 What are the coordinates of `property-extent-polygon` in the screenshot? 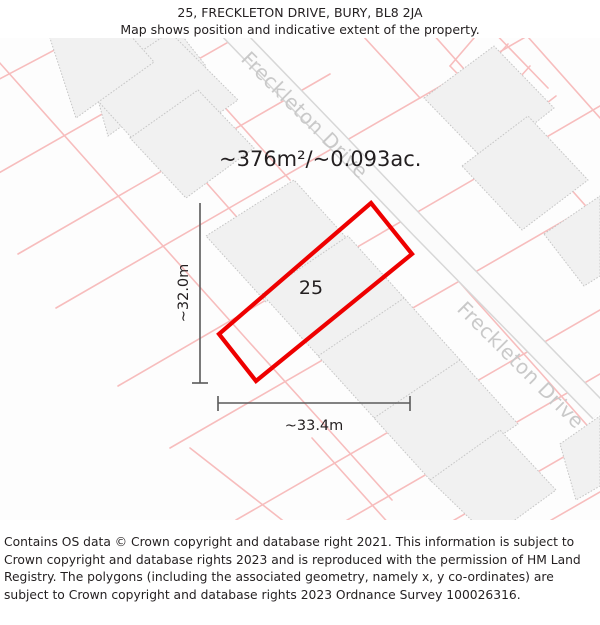 It's located at (315, 291).